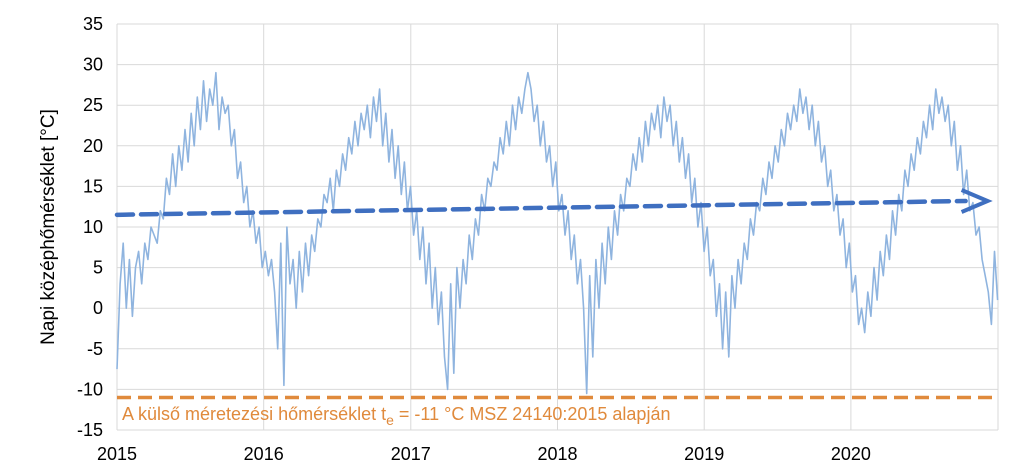 This screenshot has height=466, width=1024. Describe the element at coordinates (411, 454) in the screenshot. I see `x-tick-label: 2017` at that location.